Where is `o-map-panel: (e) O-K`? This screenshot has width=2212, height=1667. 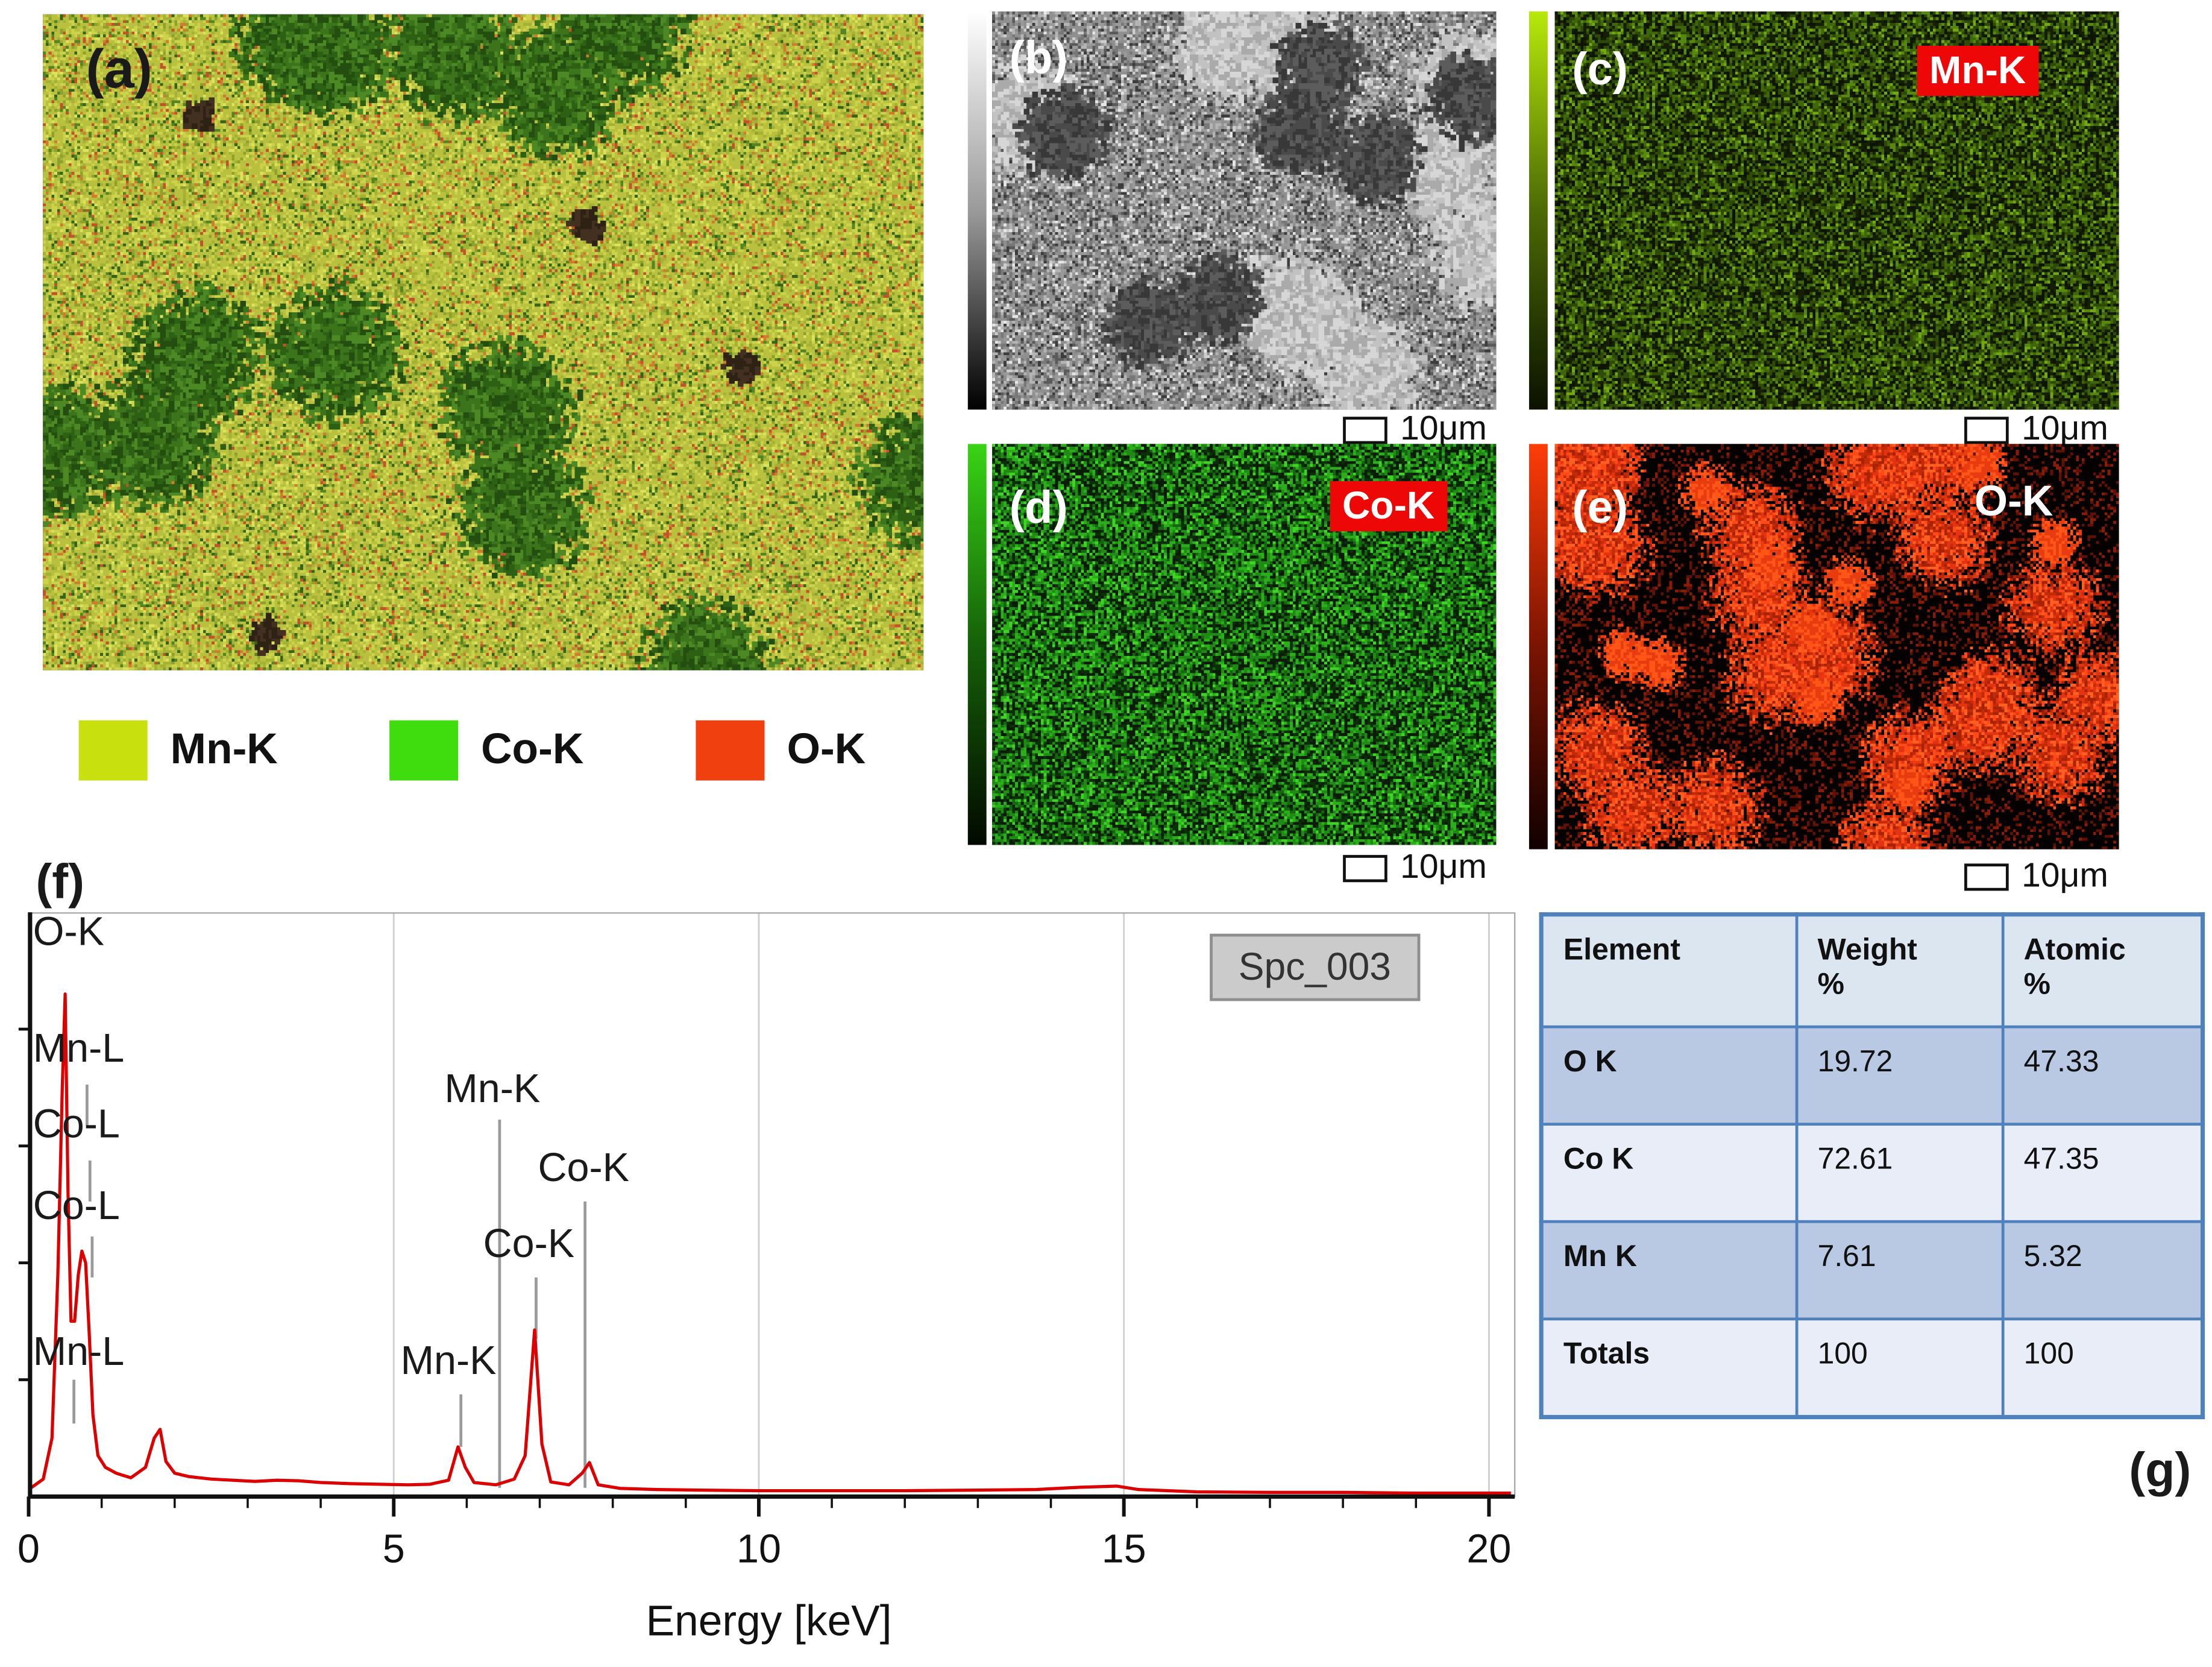 o-map-panel: (e) O-K is located at coordinates (1836, 646).